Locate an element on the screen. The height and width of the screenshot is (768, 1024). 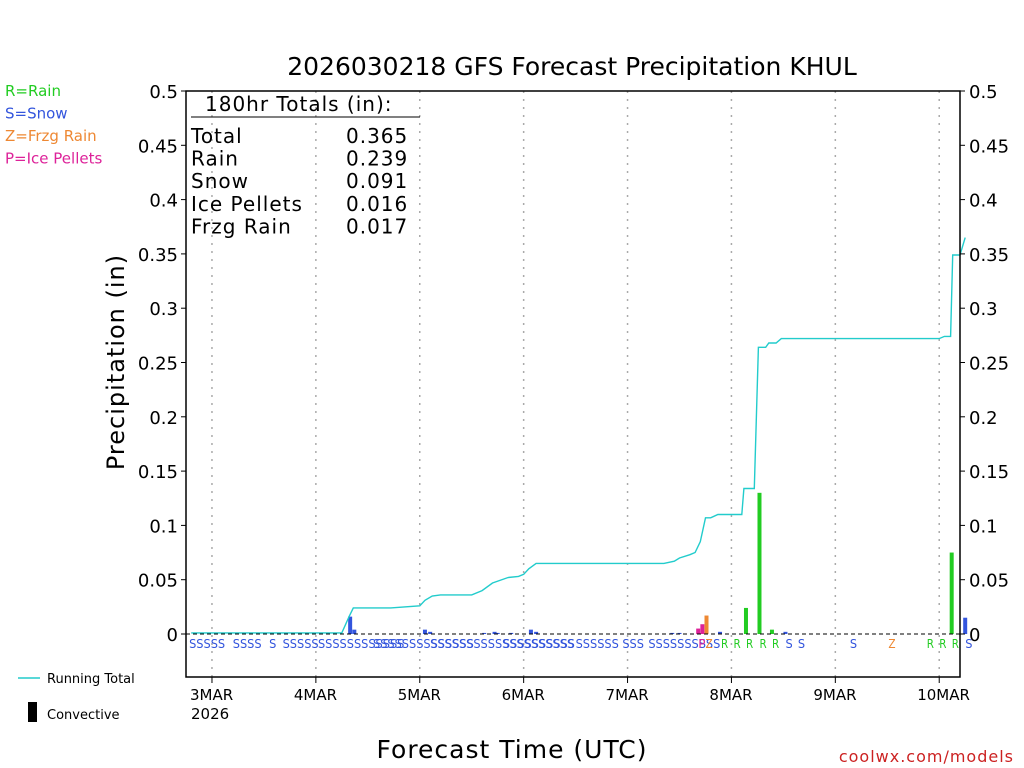
totals-header: 180hr Totals (in): is located at coordinates (299, 104).